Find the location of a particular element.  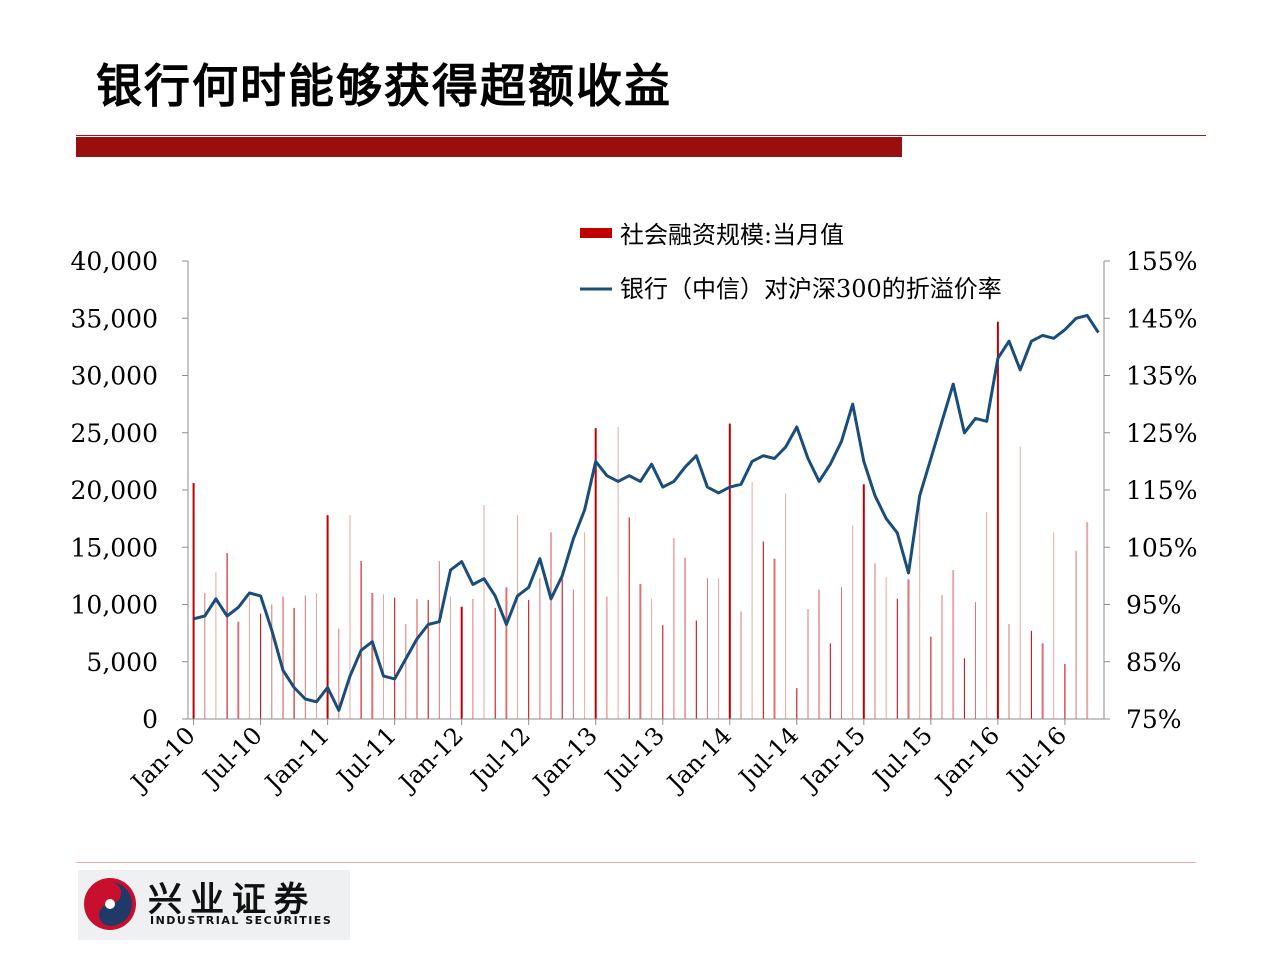

x-tick-label: Jul-11 is located at coordinates (365, 757).